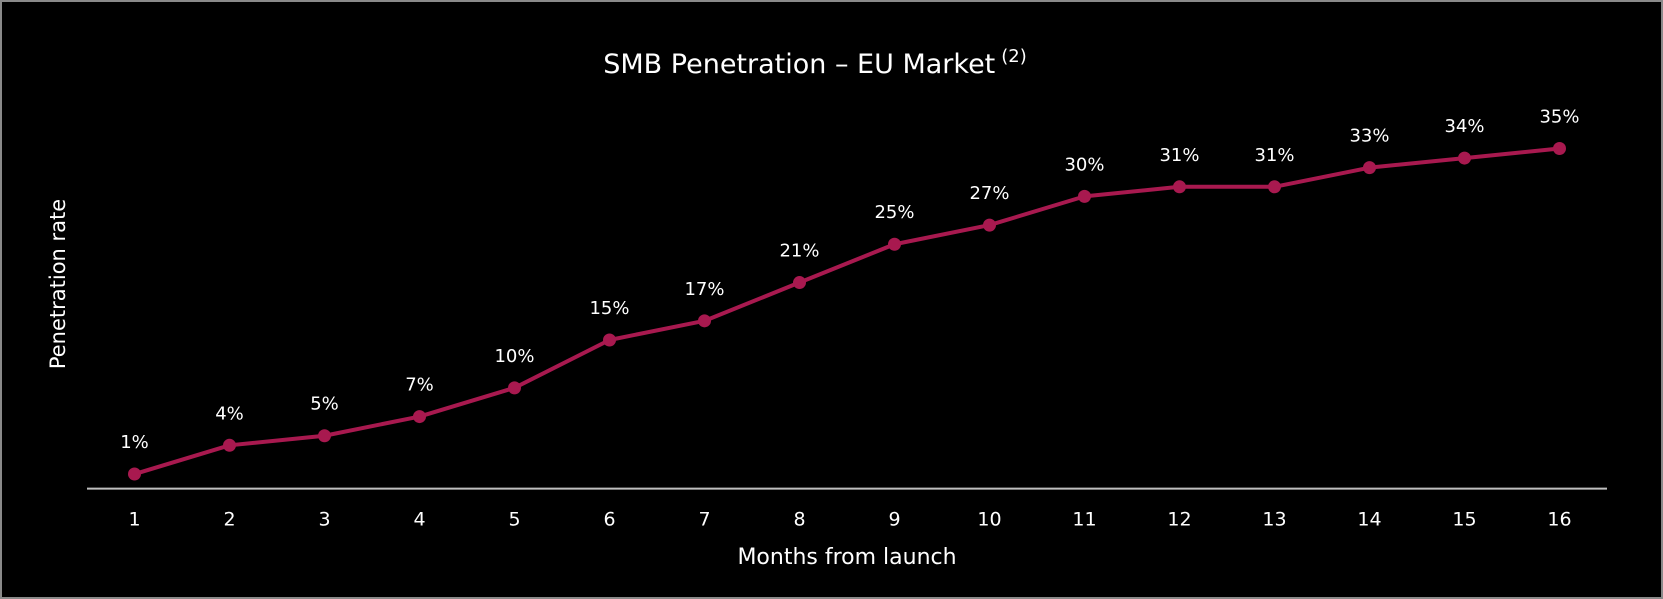  What do you see at coordinates (1559, 520) in the screenshot?
I see `x-tick-label: 16` at bounding box center [1559, 520].